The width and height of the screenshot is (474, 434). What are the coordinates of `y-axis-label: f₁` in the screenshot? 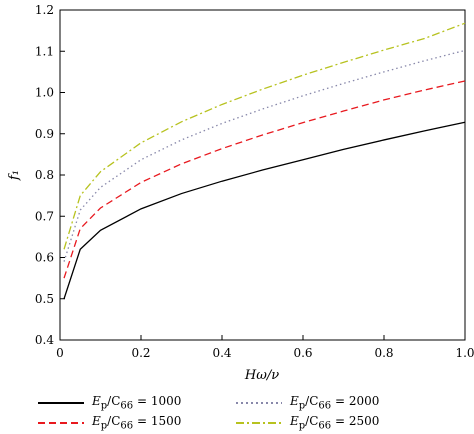 It's located at (14, 175).